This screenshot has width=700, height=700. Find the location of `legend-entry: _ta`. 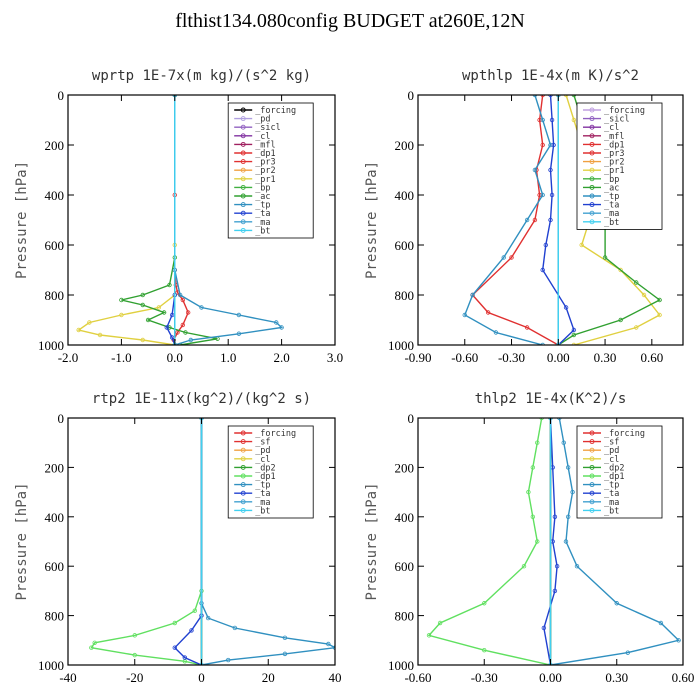

legend-entry: _ta is located at coordinates (262, 214).